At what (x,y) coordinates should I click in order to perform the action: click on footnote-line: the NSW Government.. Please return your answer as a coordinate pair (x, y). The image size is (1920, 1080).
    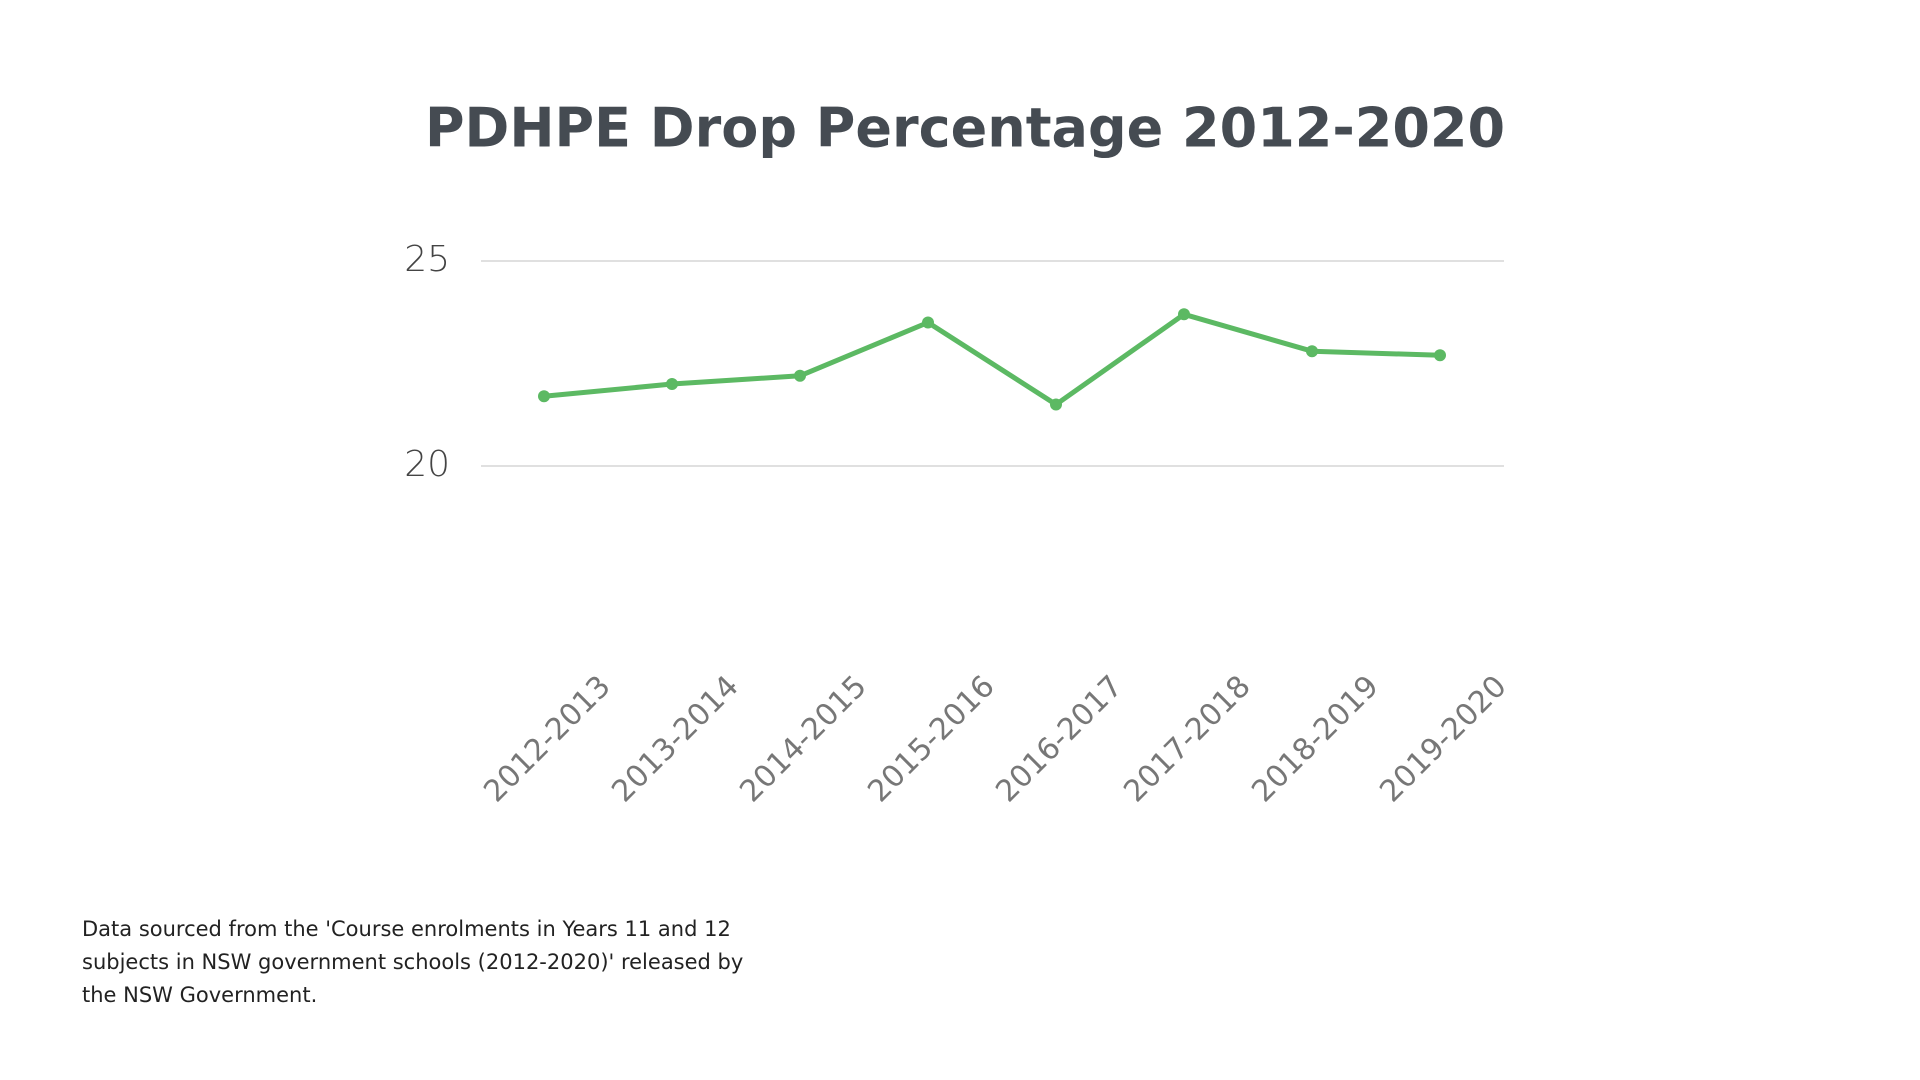
    Looking at the image, I should click on (199, 995).